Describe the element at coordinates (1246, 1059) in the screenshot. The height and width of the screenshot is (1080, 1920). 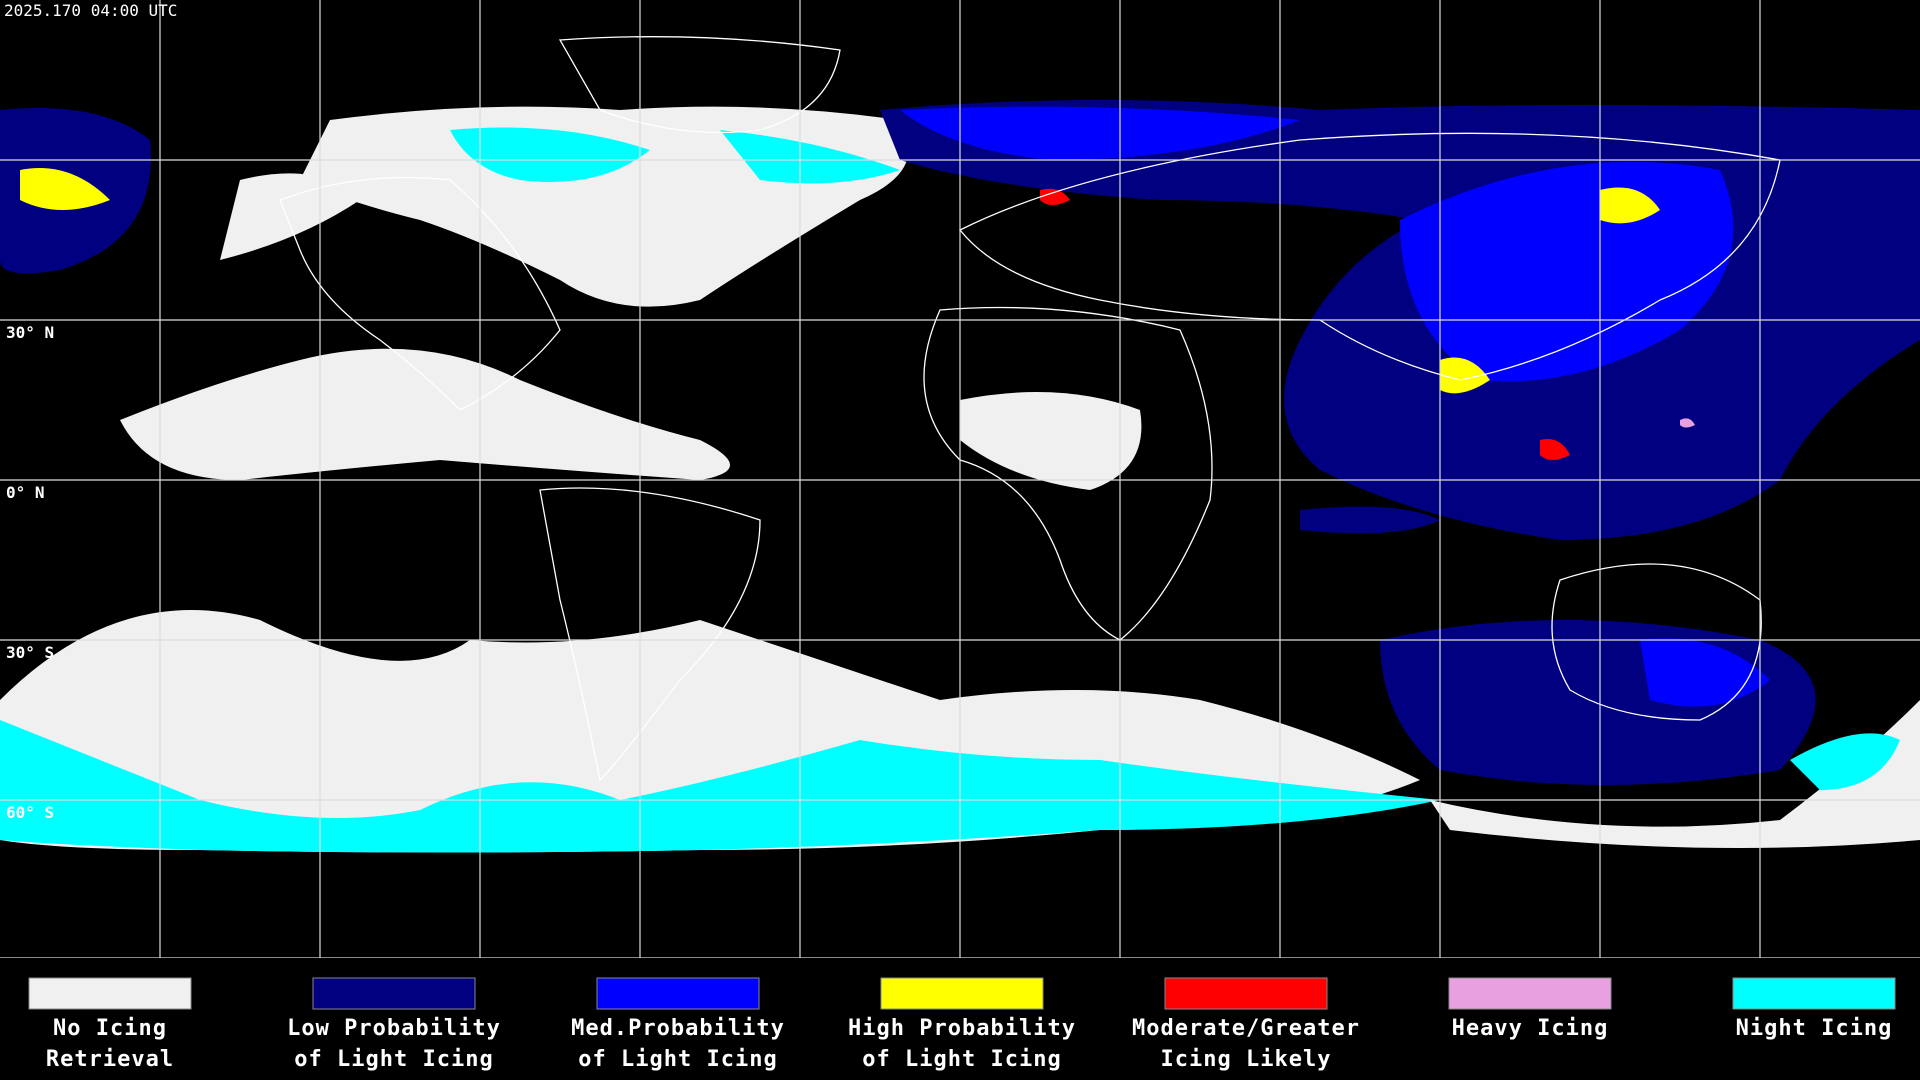
I see `legend-label: Icing Likely` at that location.